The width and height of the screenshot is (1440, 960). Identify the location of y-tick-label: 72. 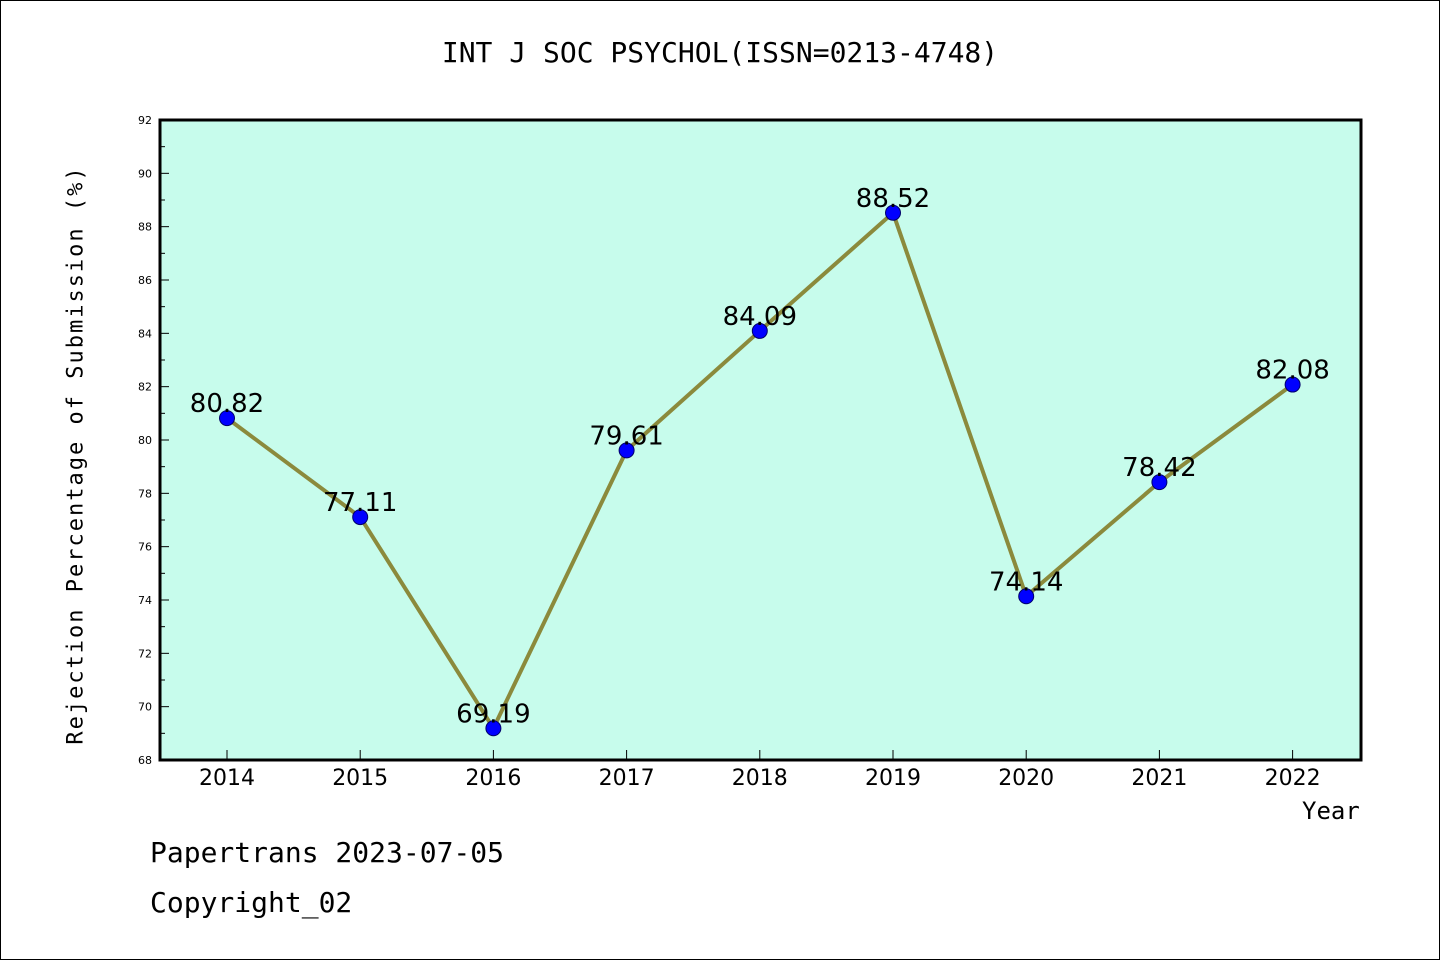
(145, 653).